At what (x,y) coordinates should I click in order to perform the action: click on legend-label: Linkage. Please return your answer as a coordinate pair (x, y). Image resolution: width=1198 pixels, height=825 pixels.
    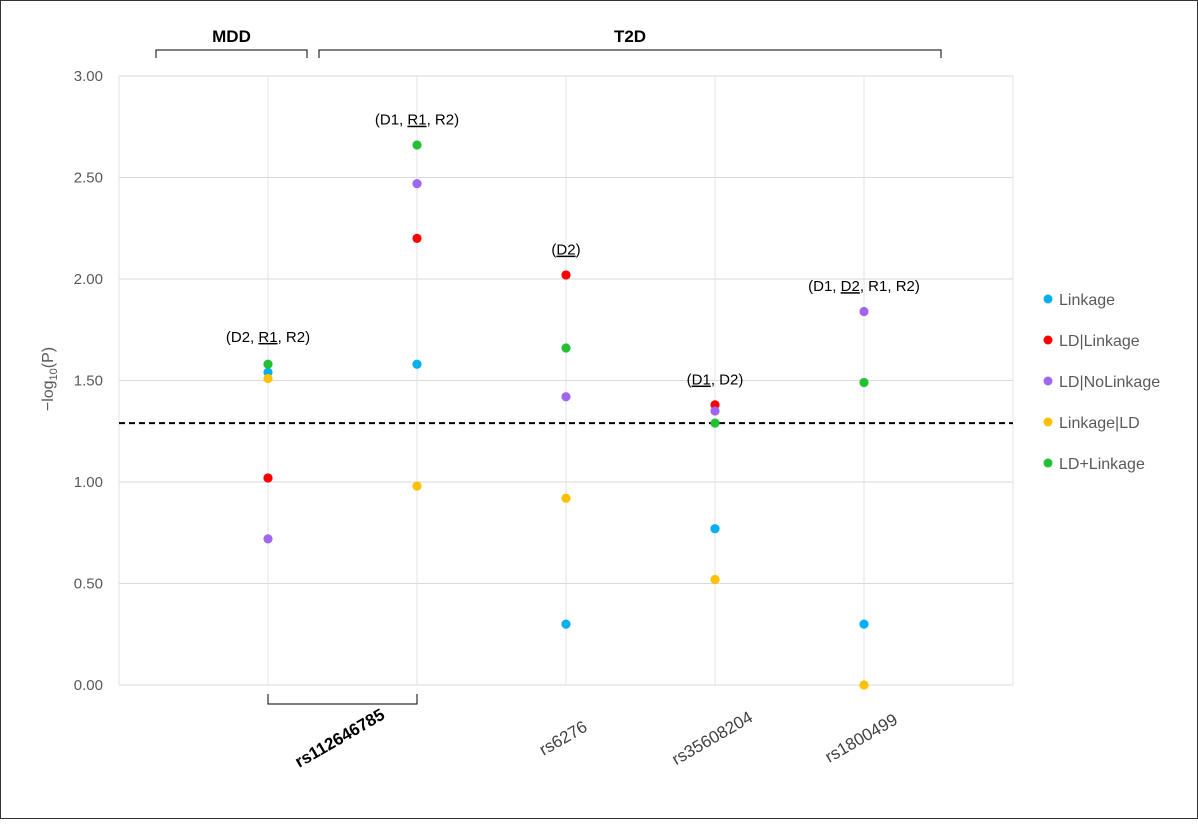
    Looking at the image, I should click on (1087, 300).